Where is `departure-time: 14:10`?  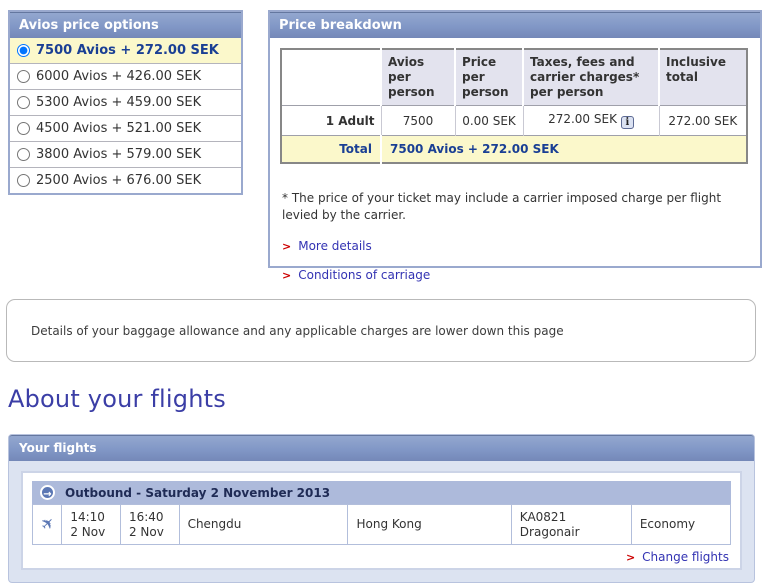
departure-time: 14:10 is located at coordinates (87, 516).